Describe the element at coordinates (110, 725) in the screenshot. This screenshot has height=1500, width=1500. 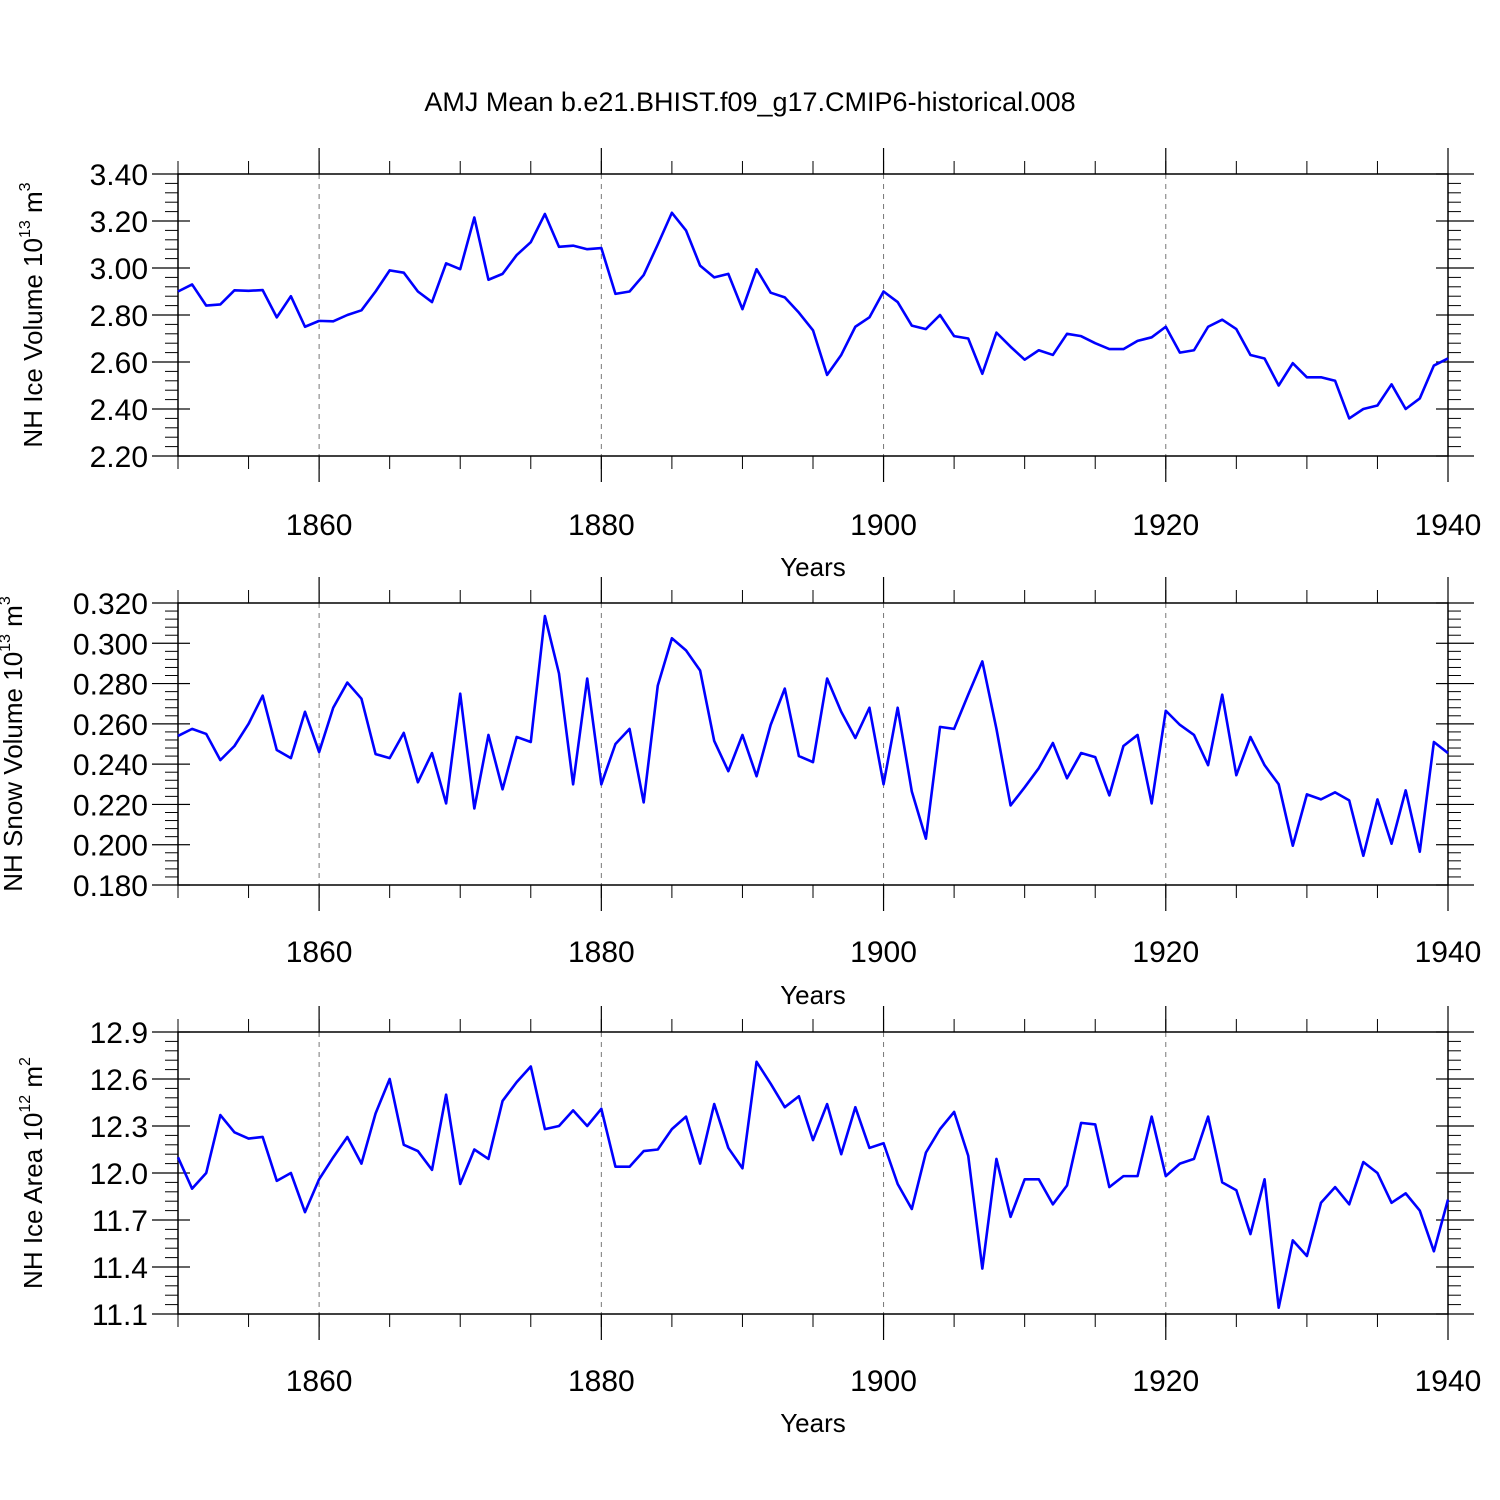
I see `y-tick-label: 0.260` at that location.